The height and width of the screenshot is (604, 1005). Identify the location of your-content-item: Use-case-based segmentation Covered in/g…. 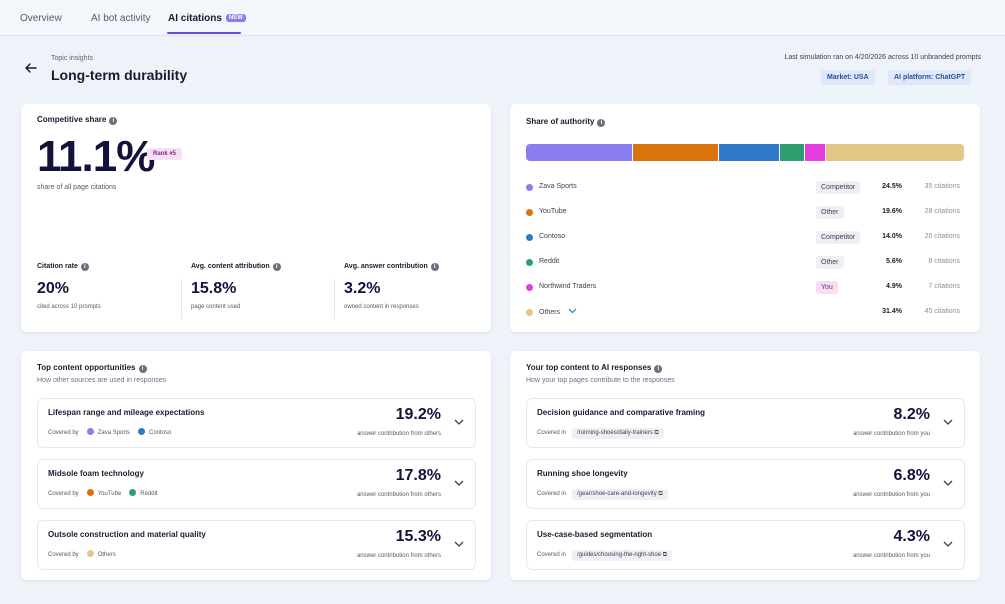
(745, 545).